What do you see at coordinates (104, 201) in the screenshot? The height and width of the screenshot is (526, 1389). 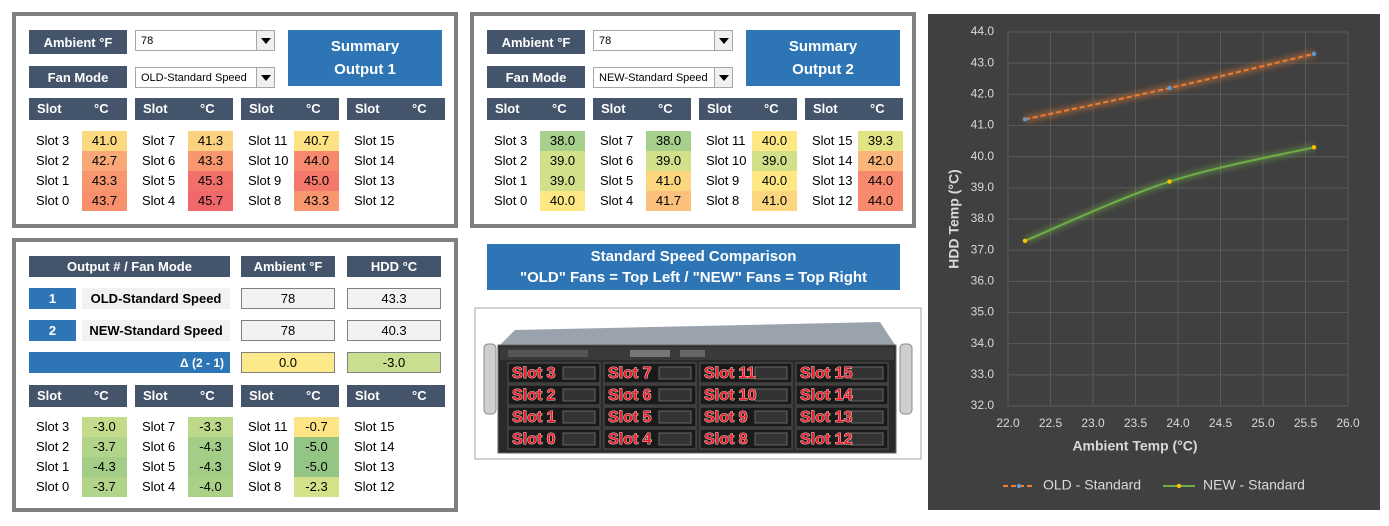 I see `slot-temp-cell: 43.7` at bounding box center [104, 201].